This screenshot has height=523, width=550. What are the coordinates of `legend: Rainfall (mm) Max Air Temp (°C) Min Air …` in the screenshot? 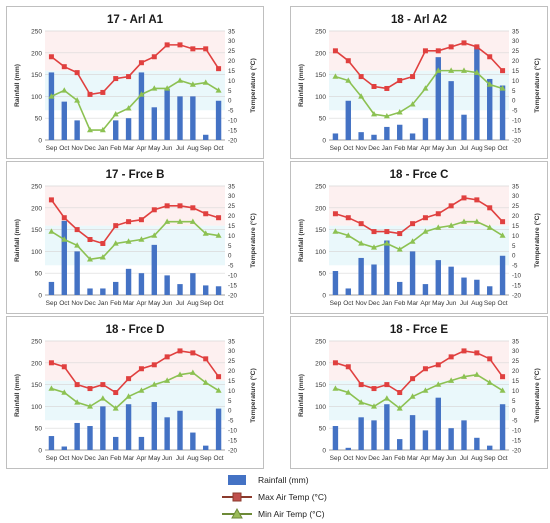 It's located at (292, 497).